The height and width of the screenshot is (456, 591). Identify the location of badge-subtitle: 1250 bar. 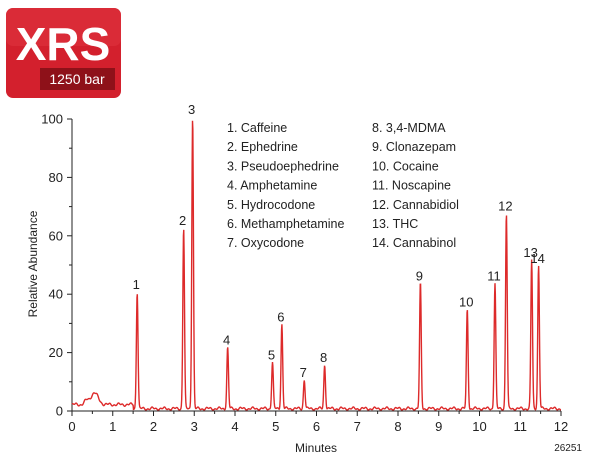
(77, 79).